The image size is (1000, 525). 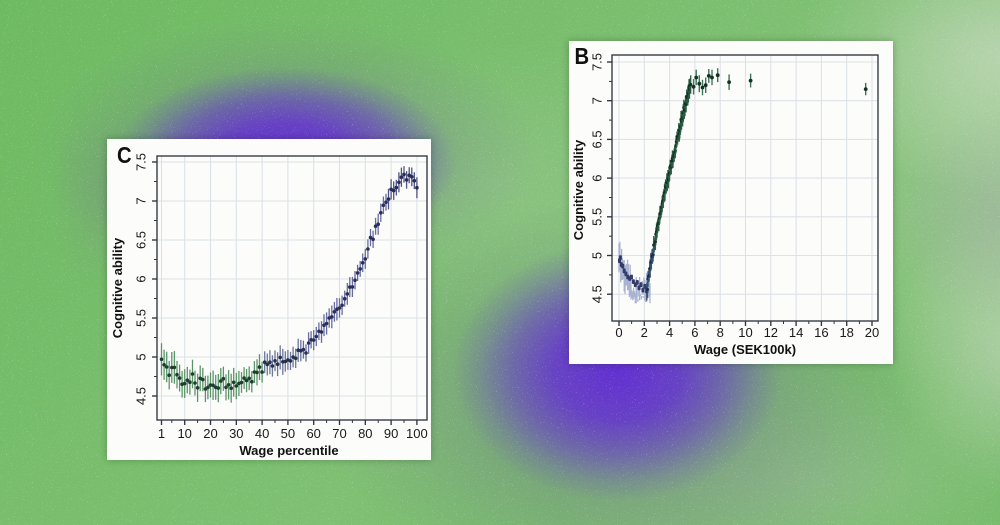 What do you see at coordinates (720, 332) in the screenshot?
I see `svg-text: 8` at bounding box center [720, 332].